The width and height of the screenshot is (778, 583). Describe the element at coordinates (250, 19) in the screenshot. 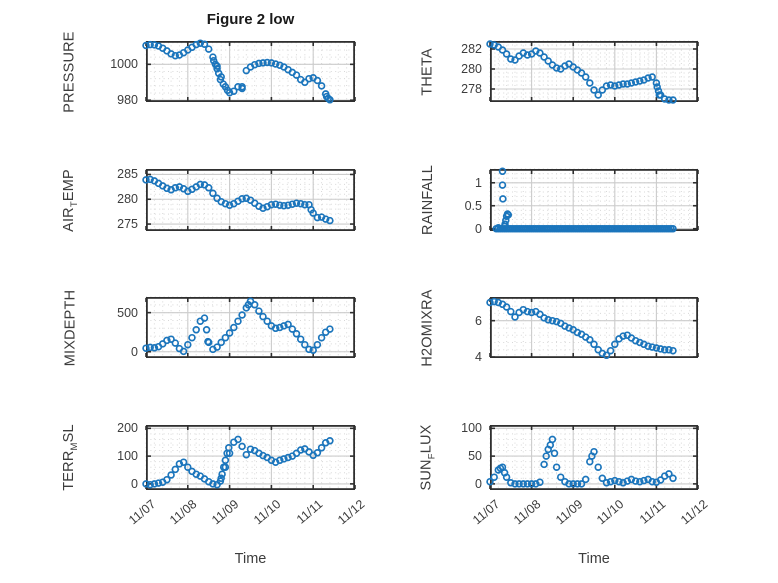

I see `figure-title: Figure 2 low` at that location.